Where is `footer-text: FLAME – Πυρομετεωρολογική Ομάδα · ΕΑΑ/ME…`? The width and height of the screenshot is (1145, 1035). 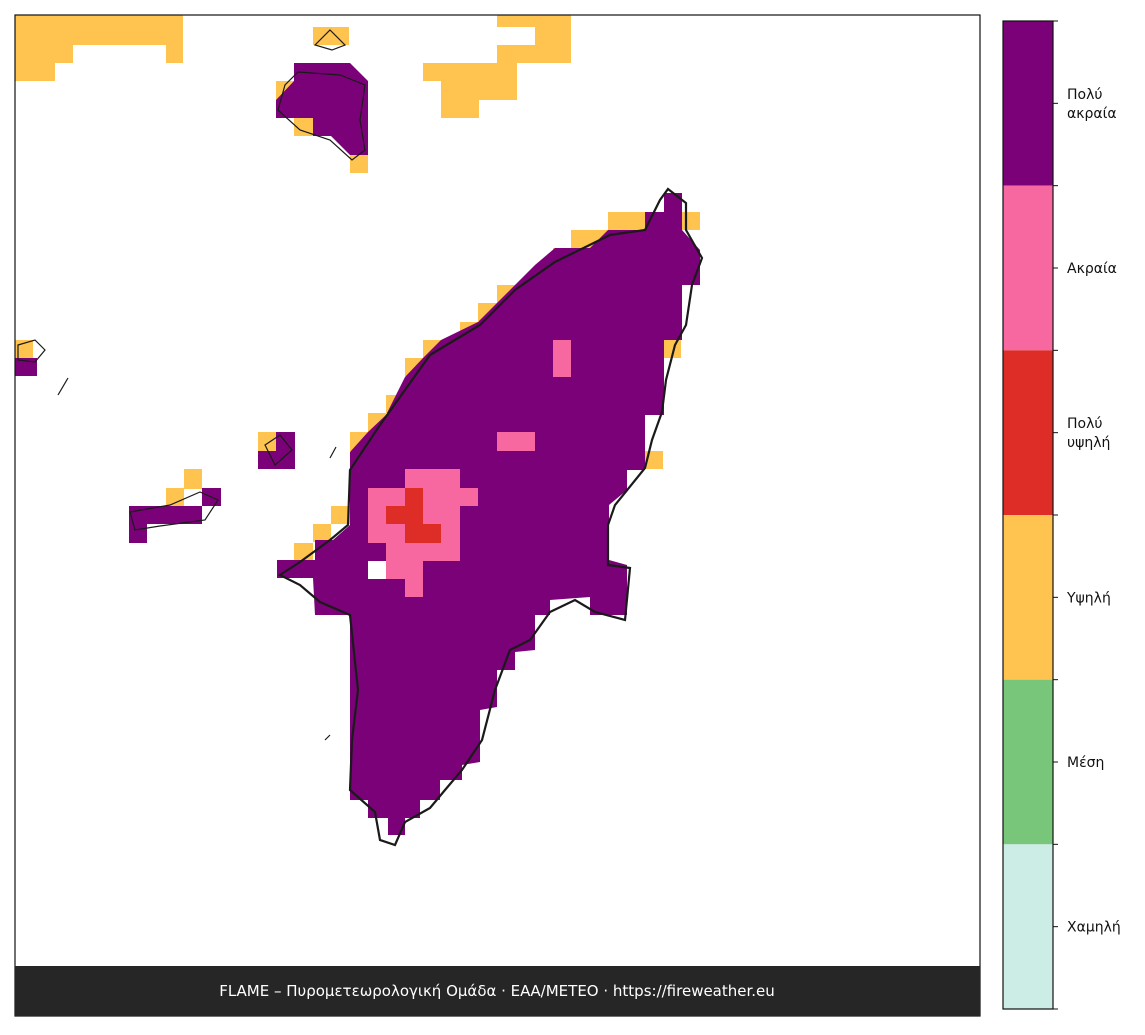
footer-text: FLAME – Πυρομετεωρολογική Ομάδα · ΕΑΑ/ME… is located at coordinates (497, 991).